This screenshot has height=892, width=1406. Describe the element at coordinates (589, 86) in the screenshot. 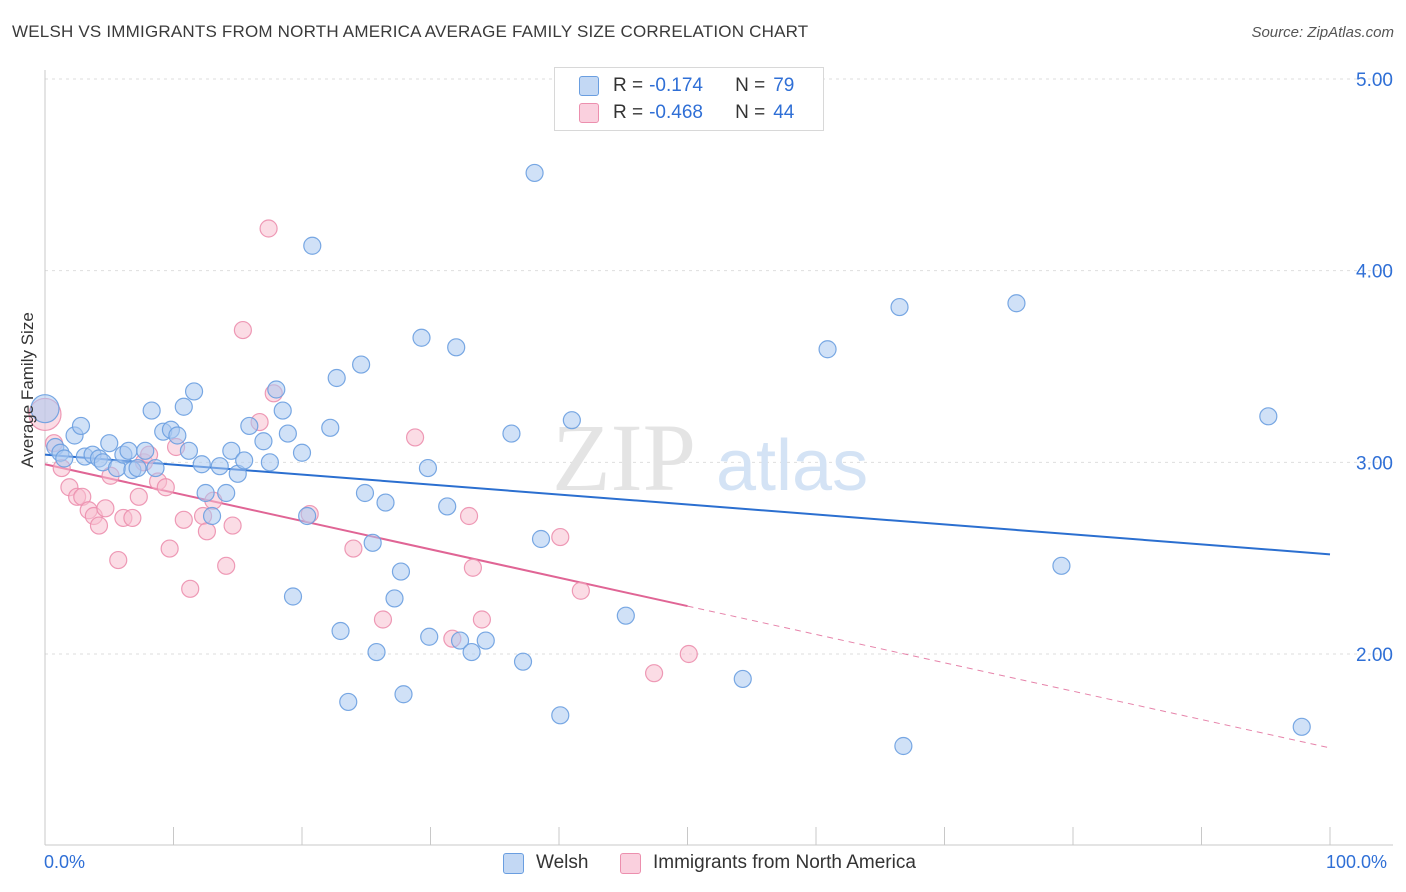

I see `legend-swatch-welsh` at that location.